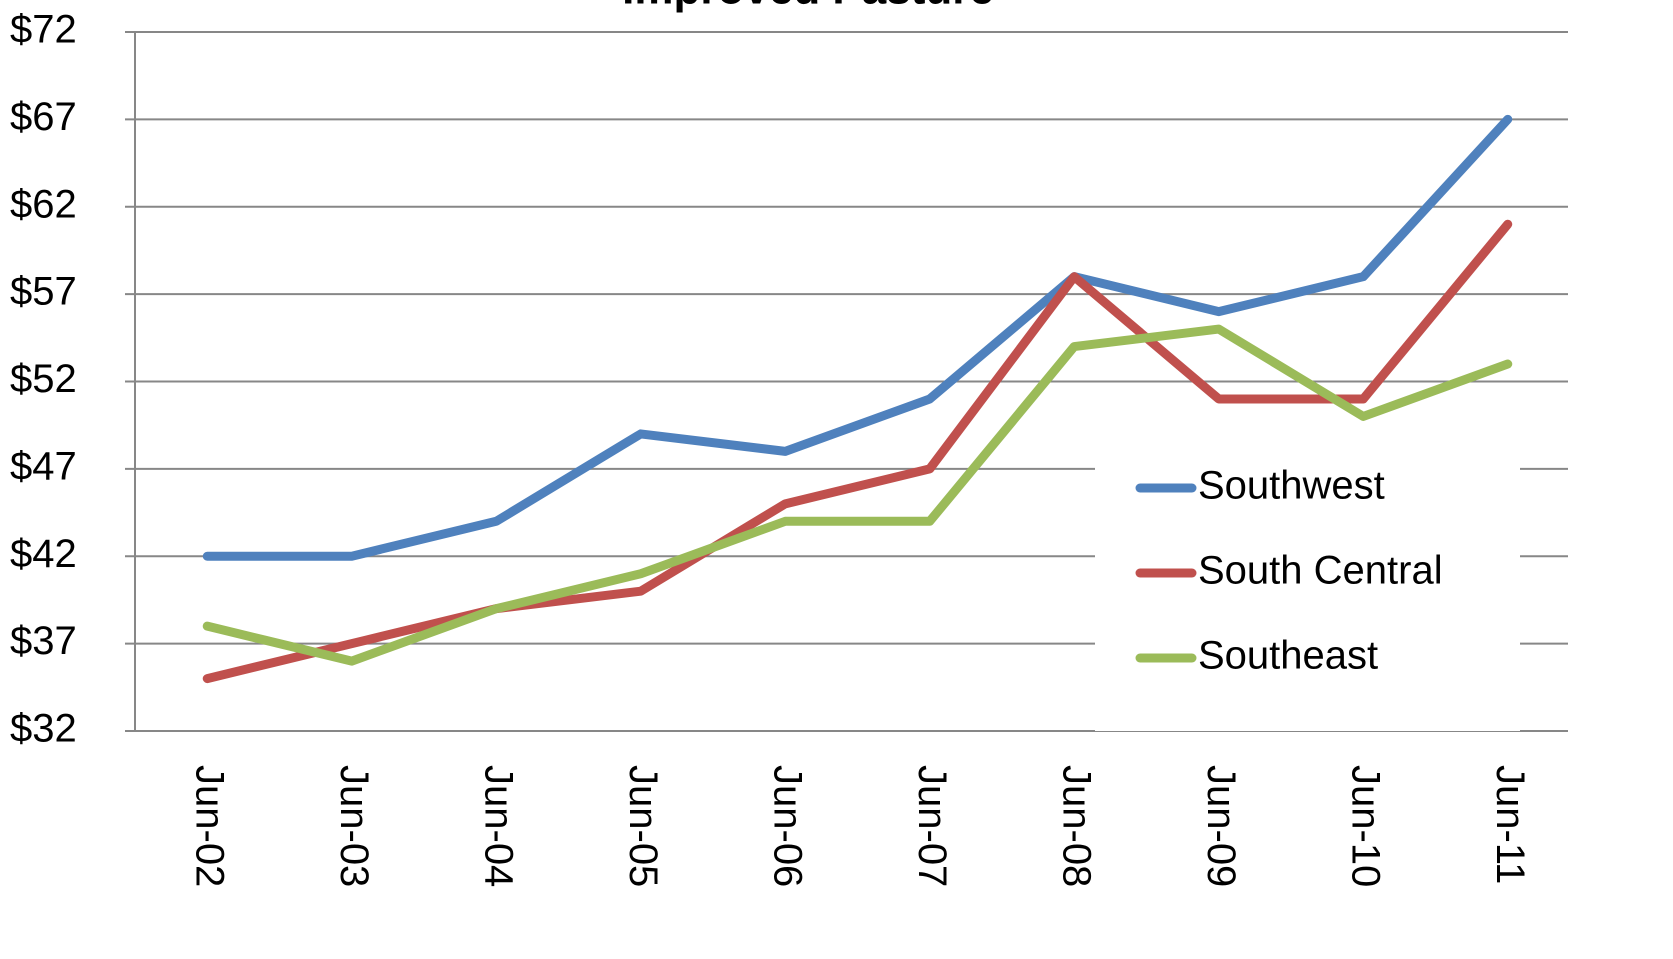  Describe the element at coordinates (43, 466) in the screenshot. I see `y-tick-label: $47` at that location.